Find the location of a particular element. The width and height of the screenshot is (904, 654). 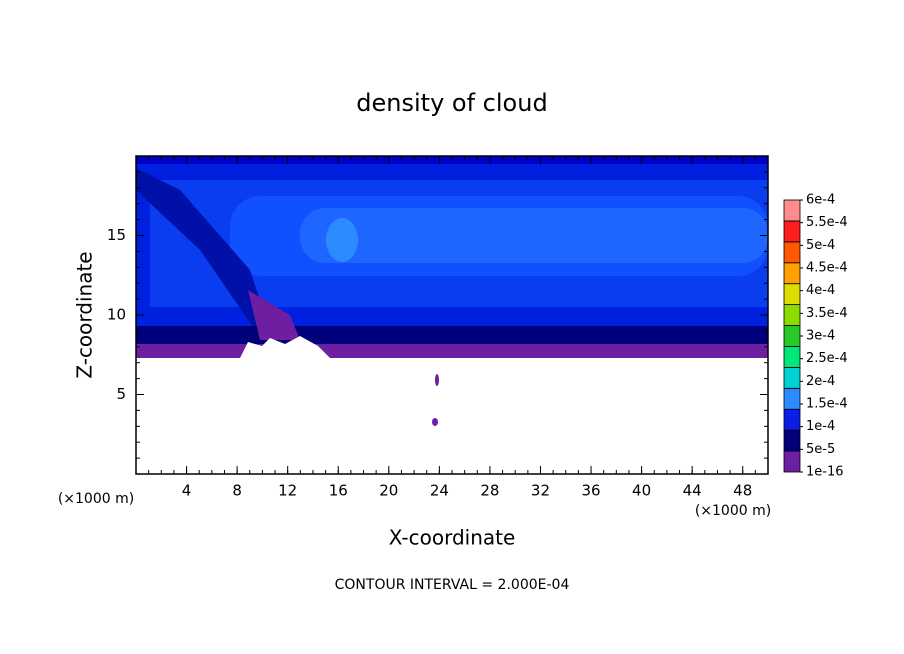

x-tick-label: 48 is located at coordinates (742, 491).